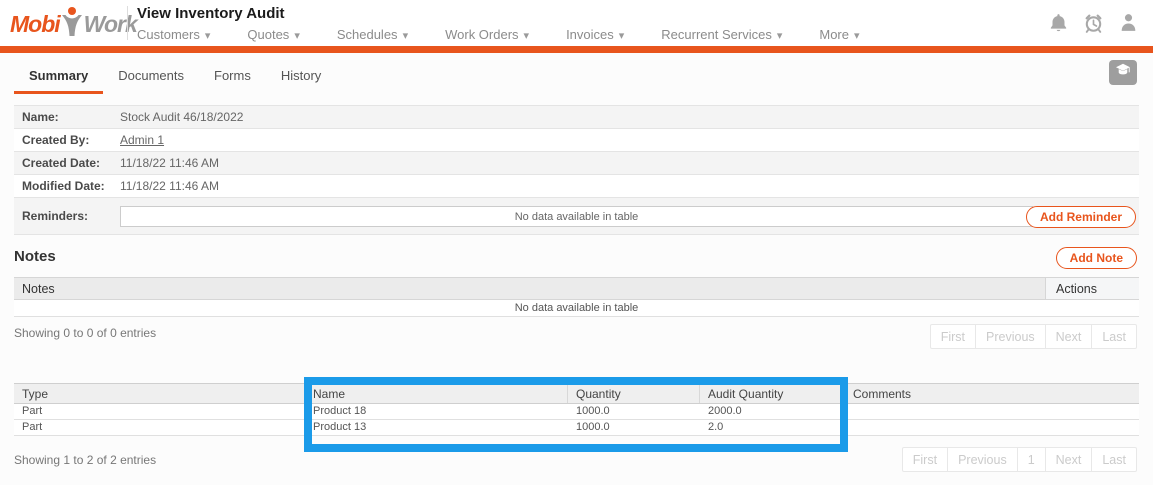 This screenshot has height=485, width=1153. What do you see at coordinates (1114, 336) in the screenshot?
I see `notes-page-last-button: Last` at bounding box center [1114, 336].